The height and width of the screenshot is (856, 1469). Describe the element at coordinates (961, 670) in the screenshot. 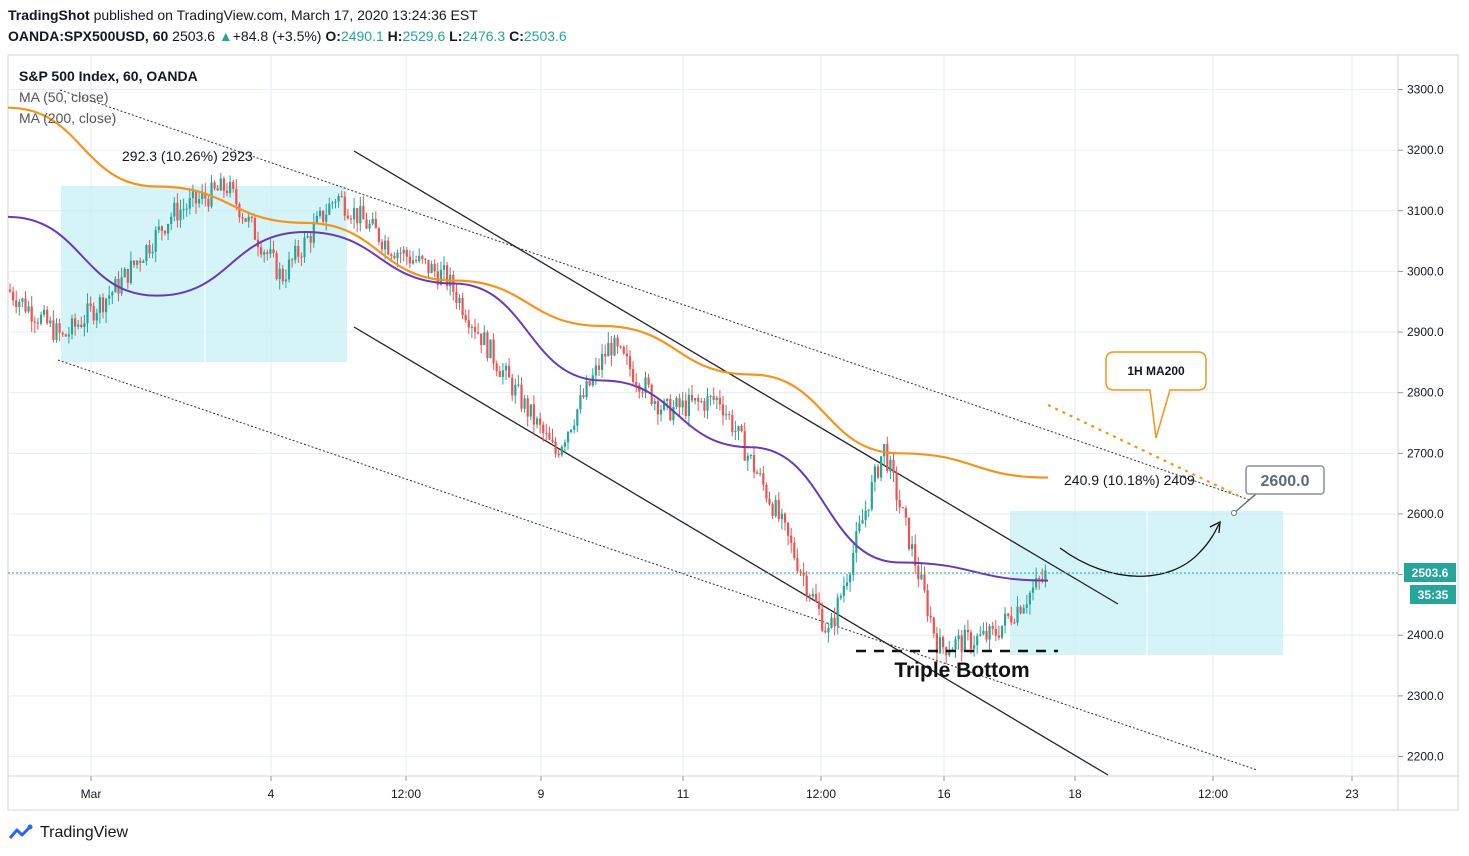

I see `triple-bottom-label: Triple Bottom` at that location.